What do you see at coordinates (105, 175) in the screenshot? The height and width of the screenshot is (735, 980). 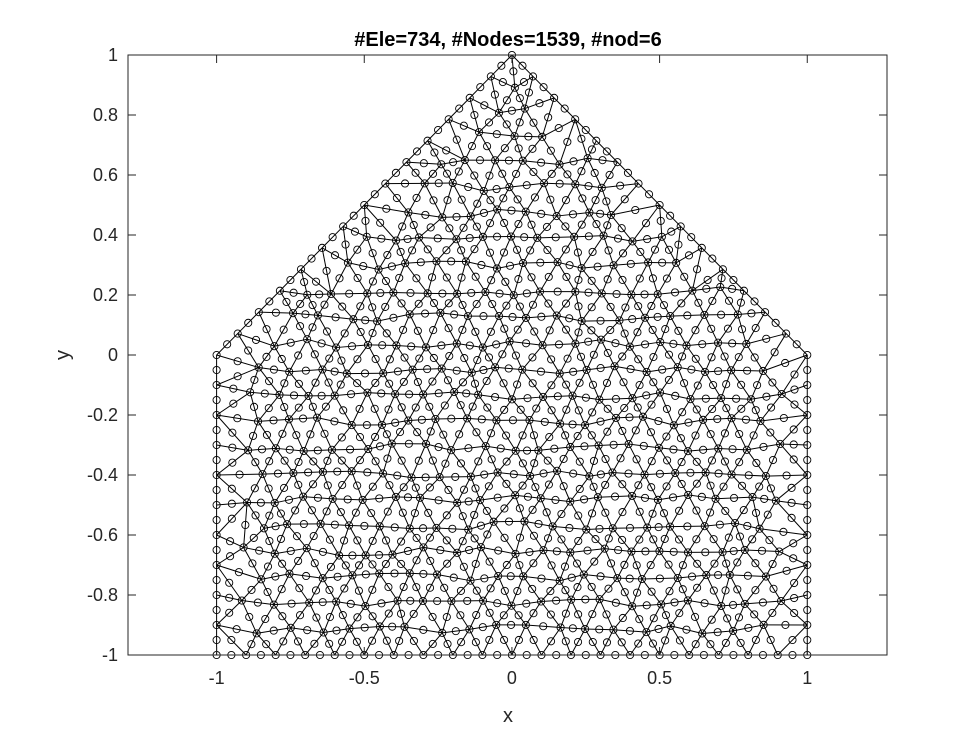 I see `y-tick-label: 0.6` at bounding box center [105, 175].